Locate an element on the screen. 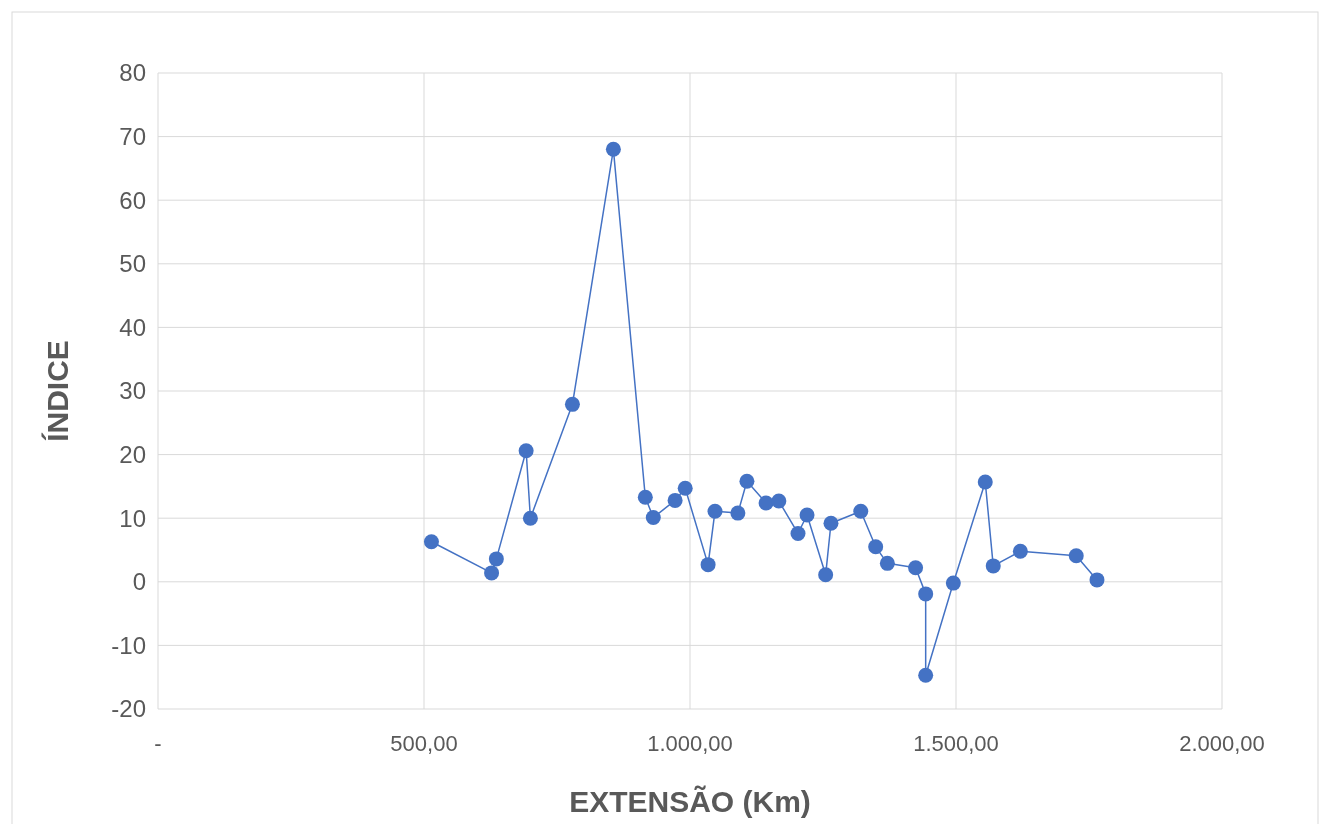 The height and width of the screenshot is (832, 1330). y-tick-label: 0 is located at coordinates (139, 582).